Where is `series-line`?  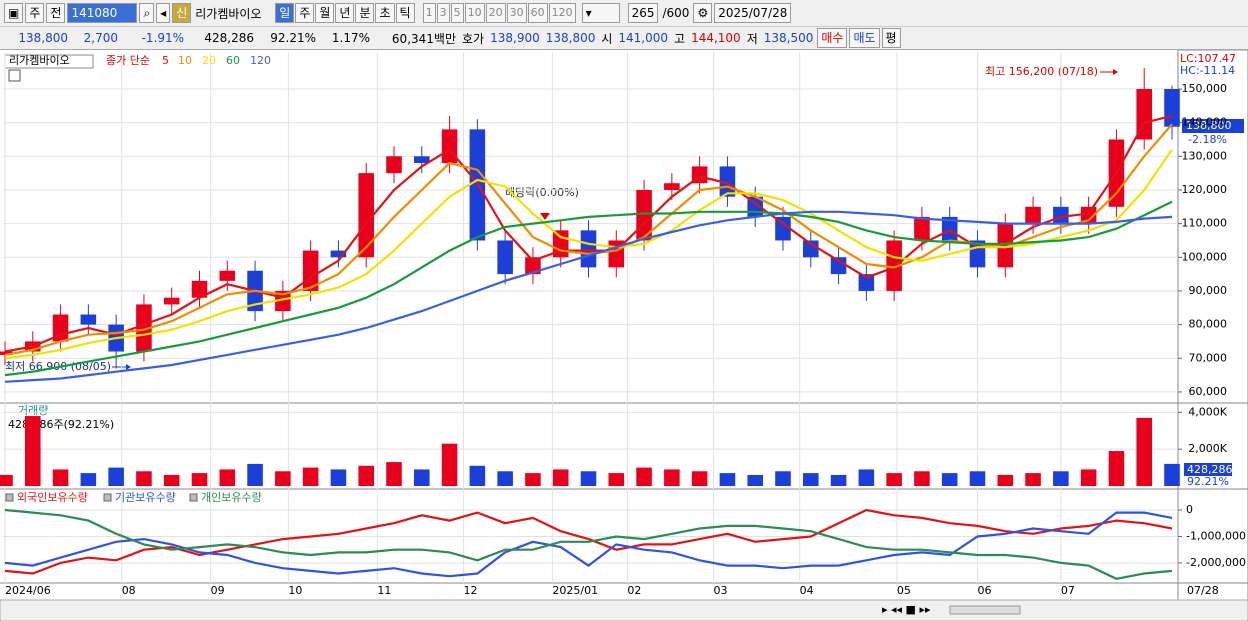 series-line is located at coordinates (588, 544).